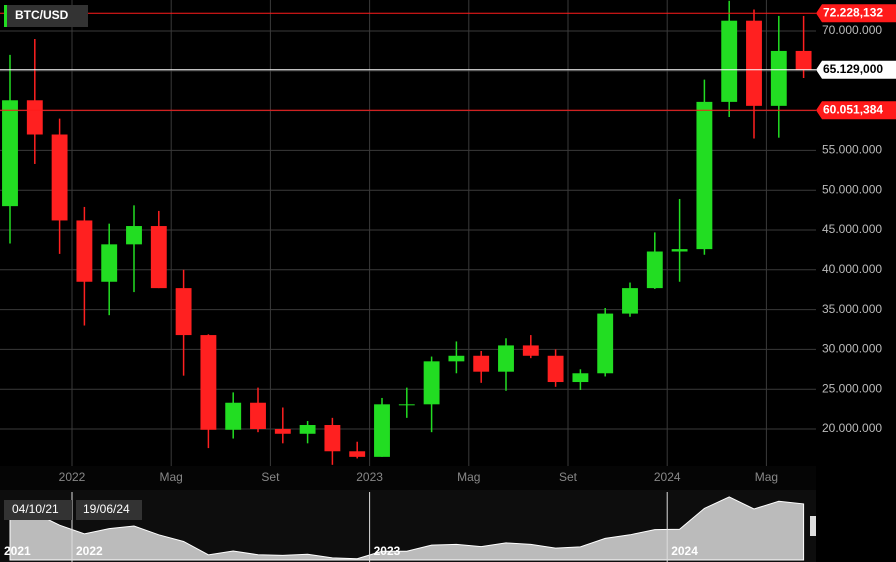 The width and height of the screenshot is (896, 562). I want to click on navigator-year: 2024, so click(684, 551).